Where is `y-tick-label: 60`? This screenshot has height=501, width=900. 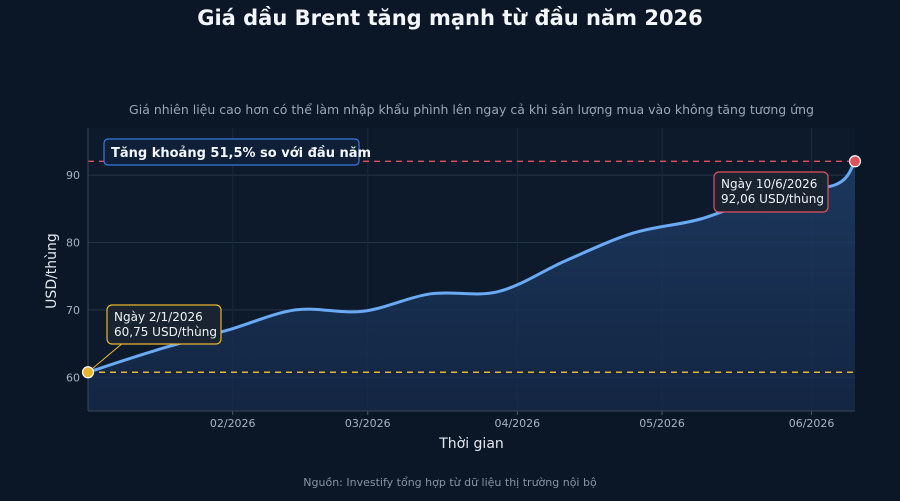 y-tick-label: 60 is located at coordinates (73, 377).